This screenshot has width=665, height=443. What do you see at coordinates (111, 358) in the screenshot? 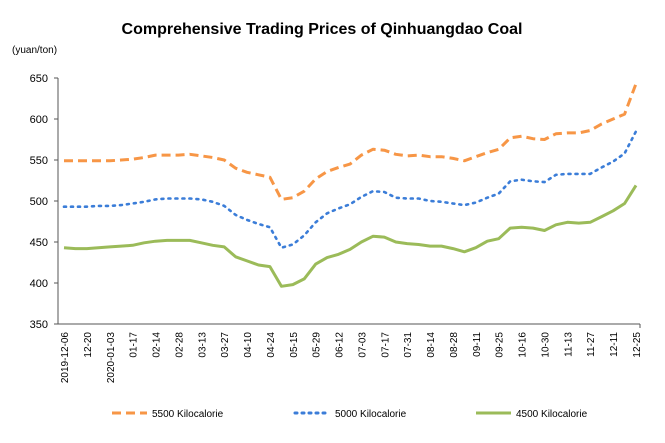
I see `x-tick-label: 2020-01-03` at bounding box center [111, 358].